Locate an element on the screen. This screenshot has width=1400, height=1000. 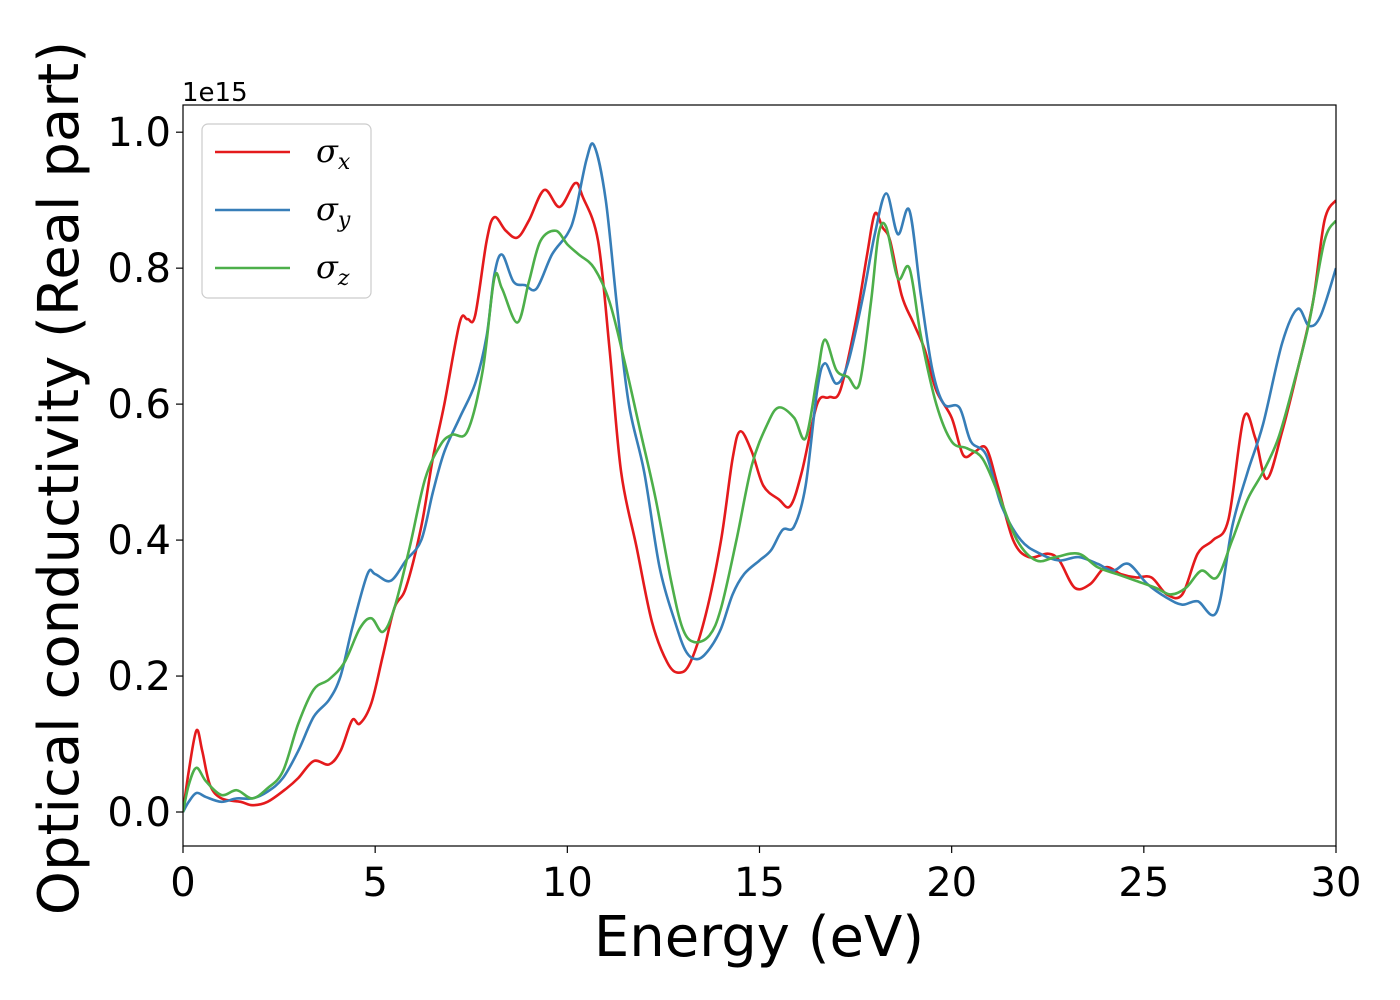
x-tick-label: 30 is located at coordinates (1336, 883).